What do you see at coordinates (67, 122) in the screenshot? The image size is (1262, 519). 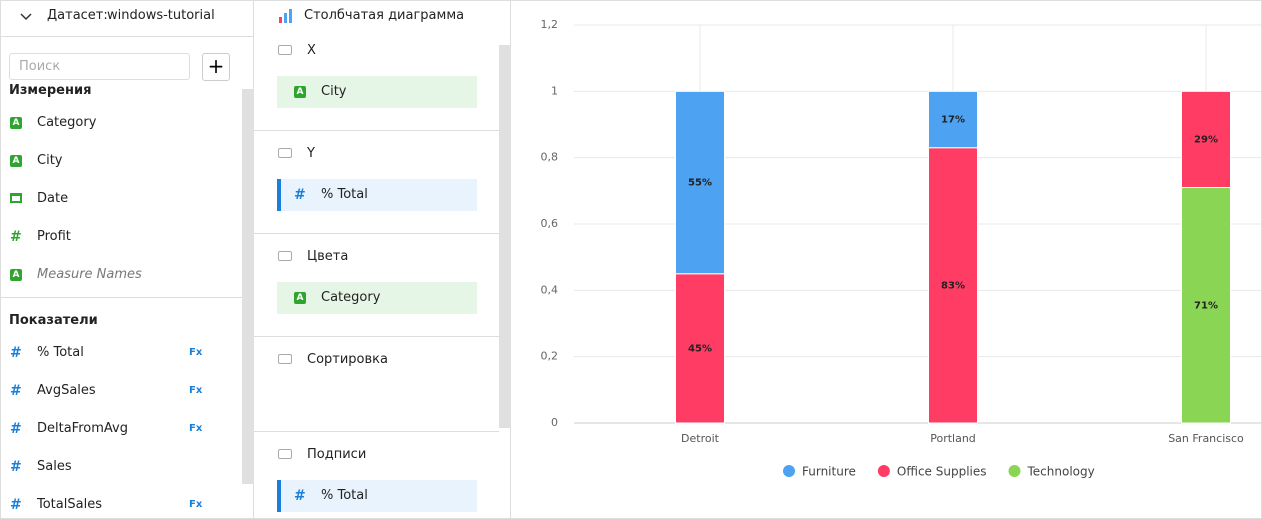 I see `field-item: Category` at bounding box center [67, 122].